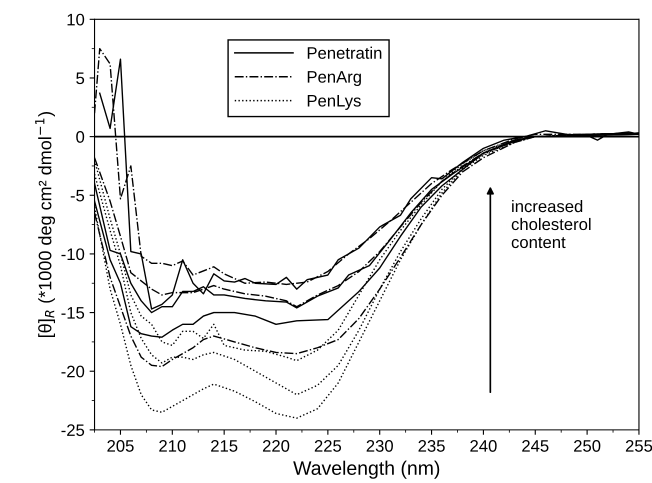 This screenshot has height=483, width=652. What do you see at coordinates (120, 446) in the screenshot?
I see `x-tick-label: 205` at bounding box center [120, 446].